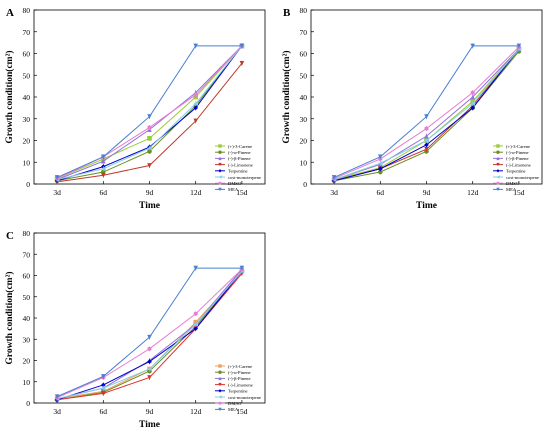  What do you see at coordinates (304, 75) in the screenshot?
I see `y-tick-label: 50` at bounding box center [304, 75].